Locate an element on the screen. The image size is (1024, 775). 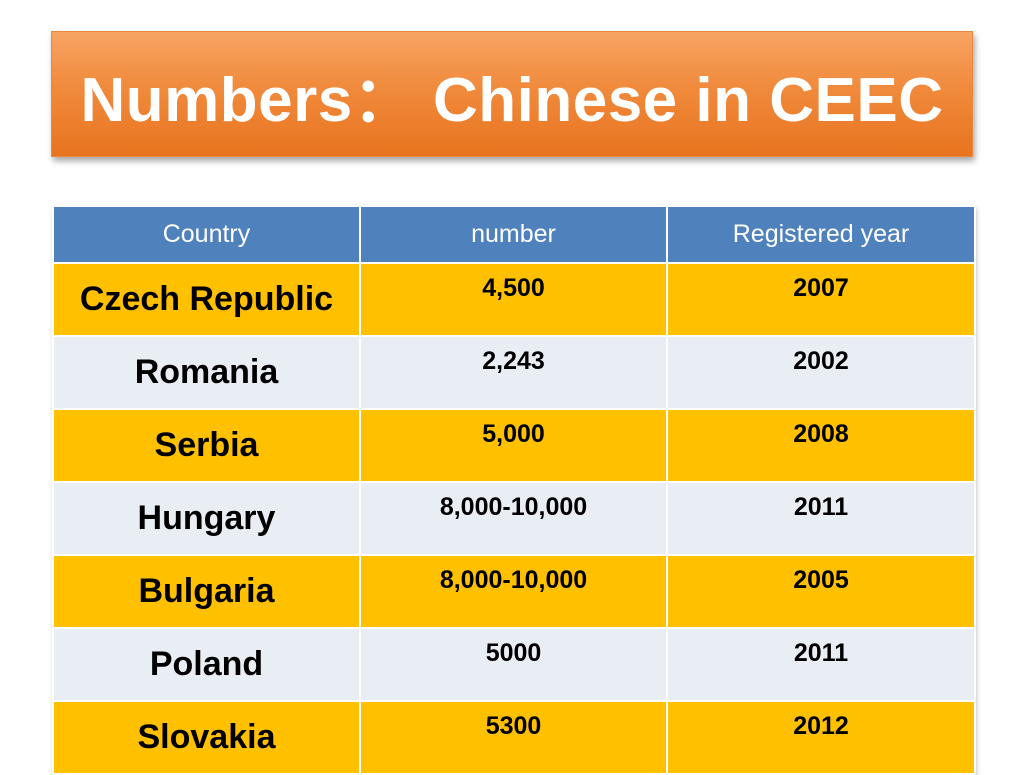
year-cell: 2005 is located at coordinates (821, 591).